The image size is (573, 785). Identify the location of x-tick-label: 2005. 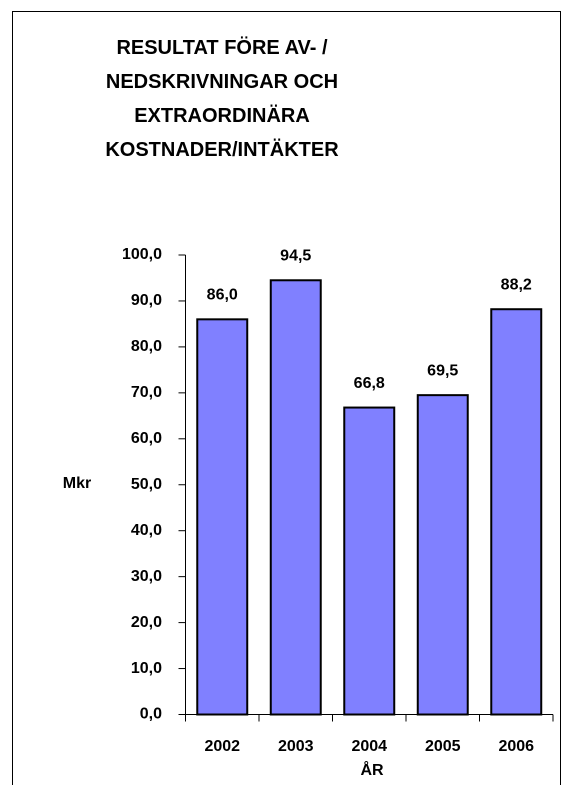
(443, 746).